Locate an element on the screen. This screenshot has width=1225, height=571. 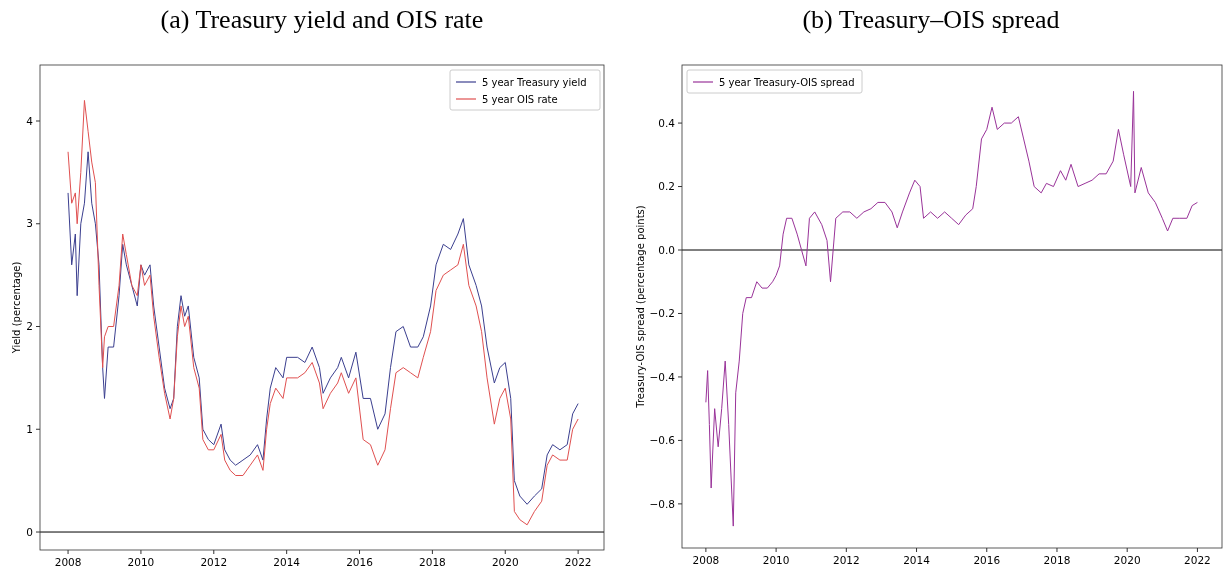
y-axis-title: Yield (percentage) is located at coordinates (16, 308).